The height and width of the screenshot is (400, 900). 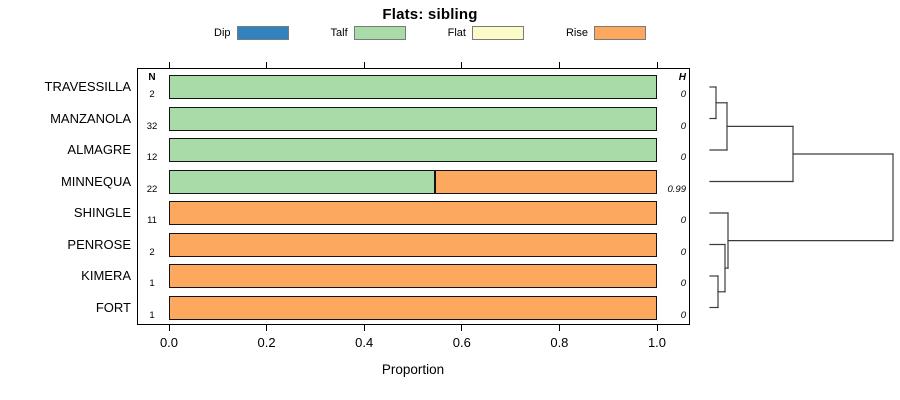 I want to click on legend: Dip Talf Flat Rise, so click(x=430, y=33).